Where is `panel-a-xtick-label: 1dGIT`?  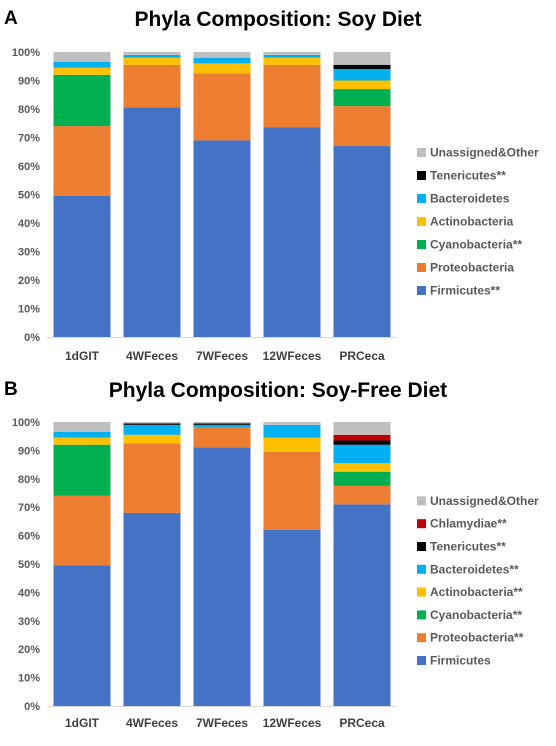 panel-a-xtick-label: 1dGIT is located at coordinates (82, 356).